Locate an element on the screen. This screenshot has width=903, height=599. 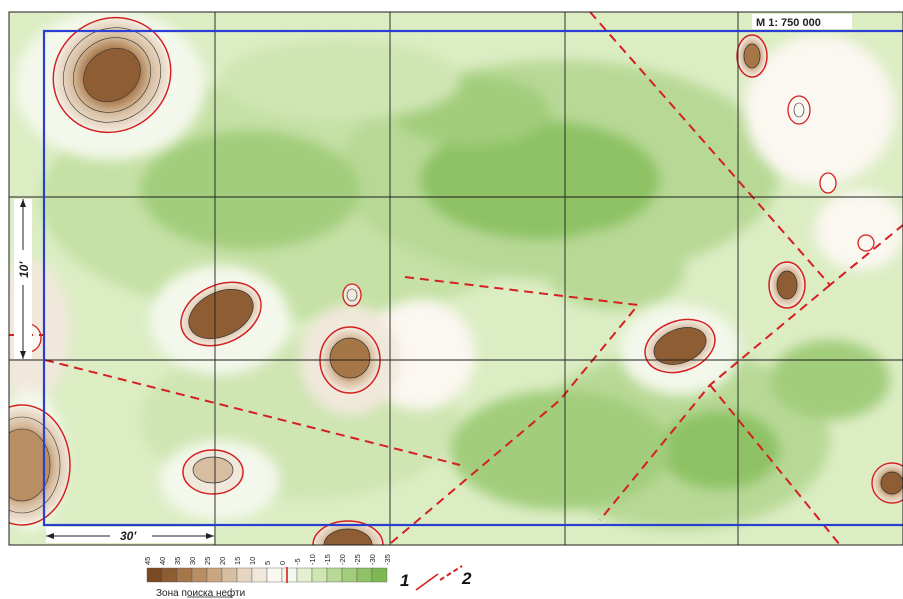
dome-northeast is located at coordinates (805, 143).